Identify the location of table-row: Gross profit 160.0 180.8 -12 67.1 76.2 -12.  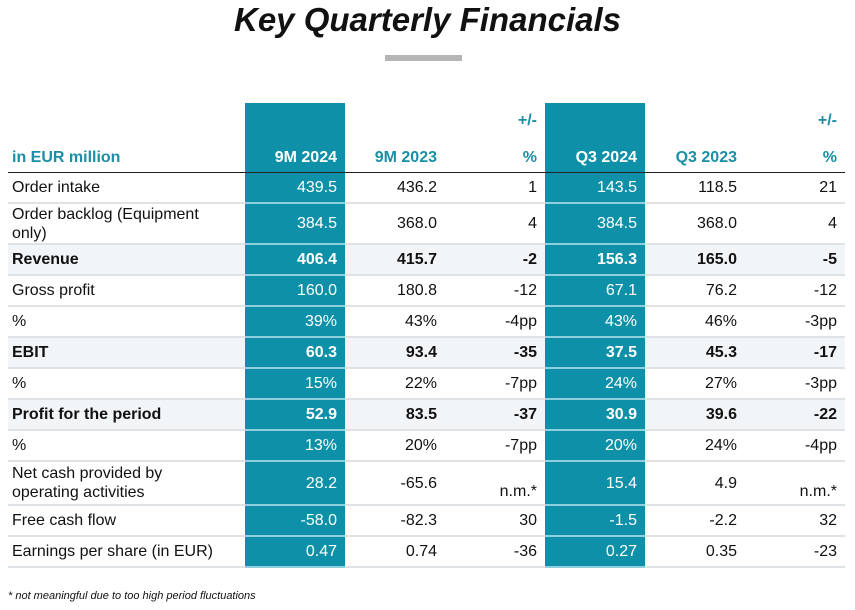
(426, 291).